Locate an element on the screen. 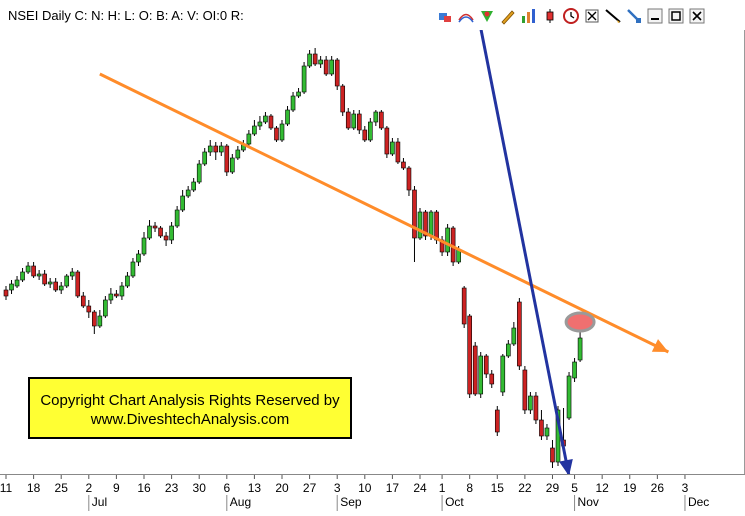  down-arrow-head is located at coordinates (566, 466).